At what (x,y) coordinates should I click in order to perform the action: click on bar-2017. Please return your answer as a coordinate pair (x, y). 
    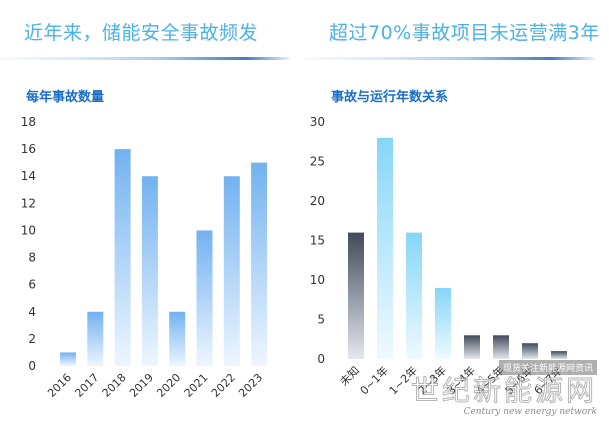
    Looking at the image, I should click on (95, 338).